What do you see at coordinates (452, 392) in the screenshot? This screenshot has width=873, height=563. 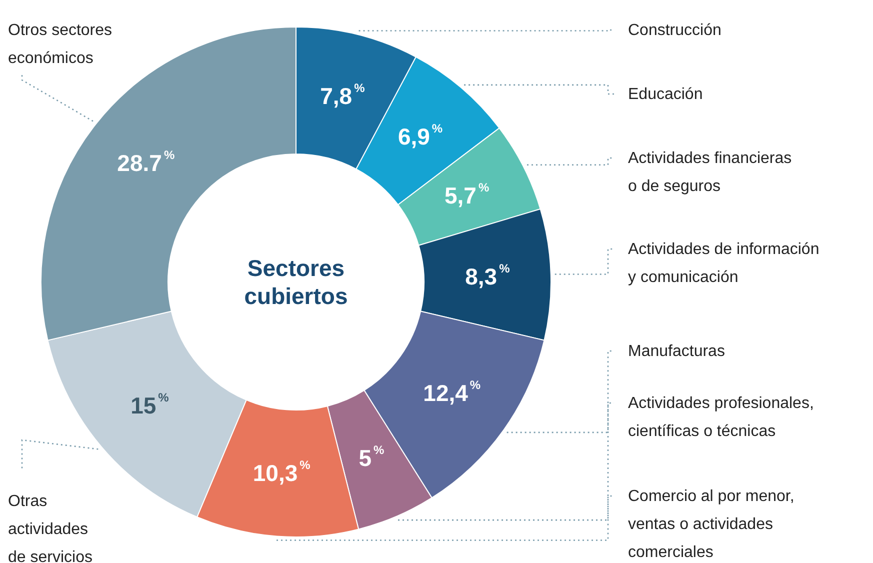 I see `data-label: 12,4$^{%}$` at bounding box center [452, 392].